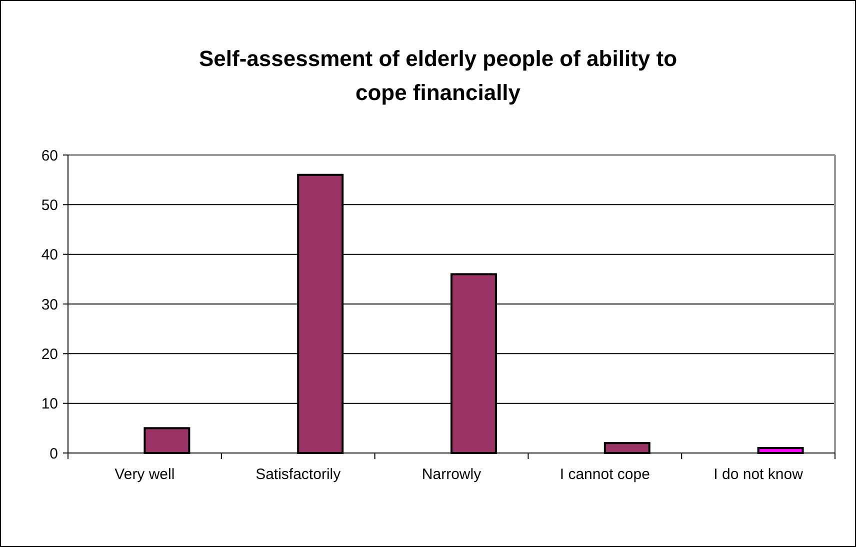 This screenshot has height=547, width=856. I want to click on y-tick-label: 50, so click(49, 205).